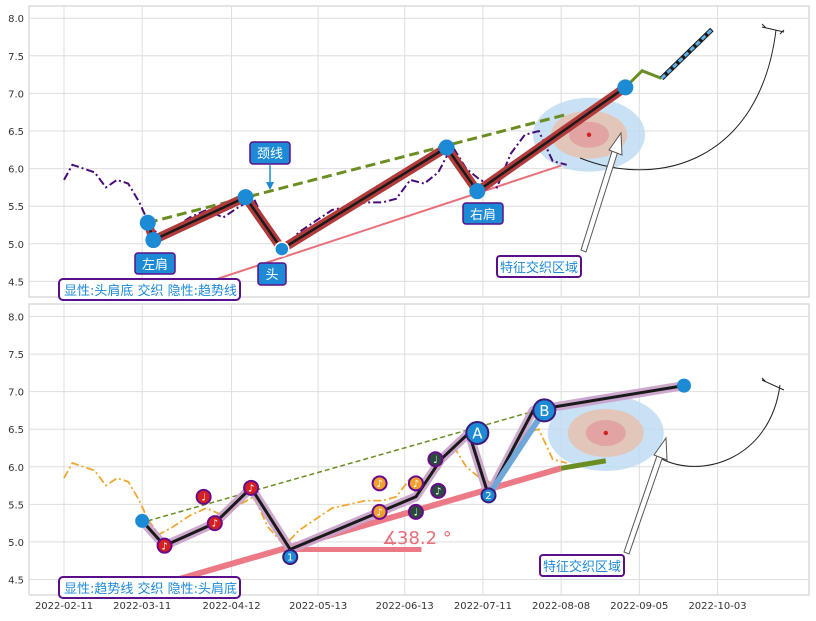 This screenshot has height=621, width=816. What do you see at coordinates (16, 170) in the screenshot?
I see `top-ytick-label: 6.0` at bounding box center [16, 170].